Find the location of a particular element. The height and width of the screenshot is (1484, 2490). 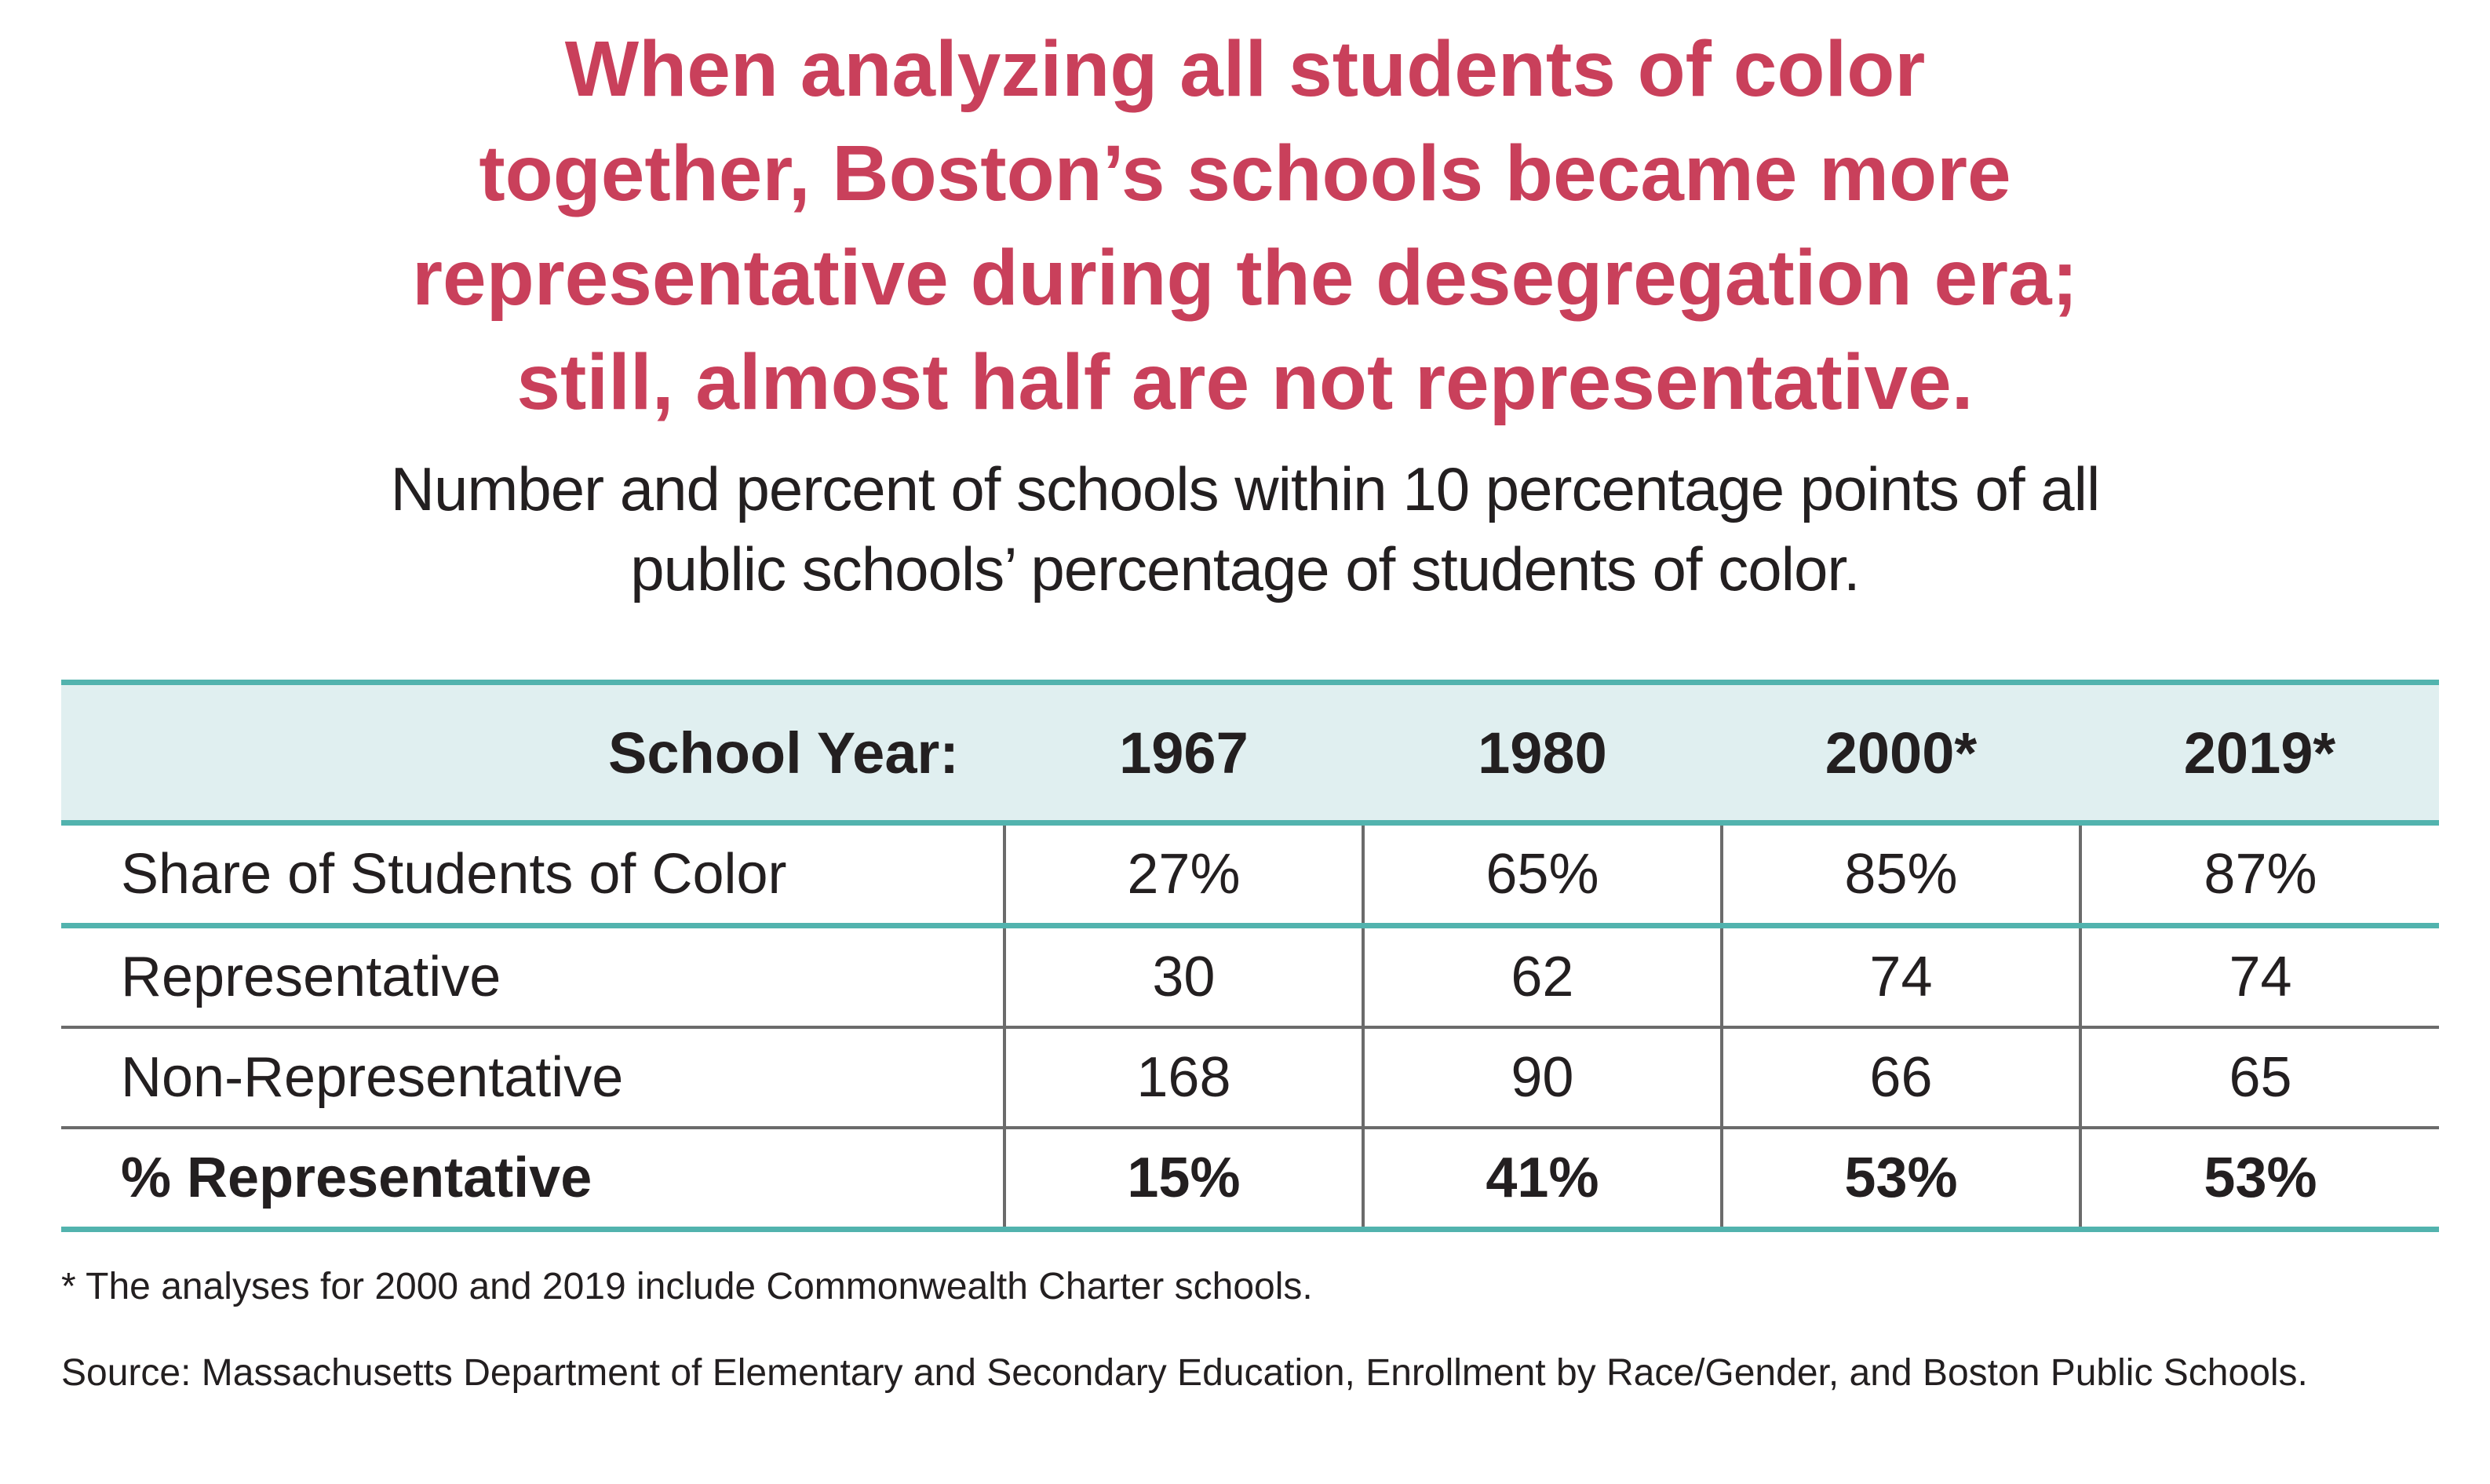

row-label: Representative is located at coordinates (311, 977).